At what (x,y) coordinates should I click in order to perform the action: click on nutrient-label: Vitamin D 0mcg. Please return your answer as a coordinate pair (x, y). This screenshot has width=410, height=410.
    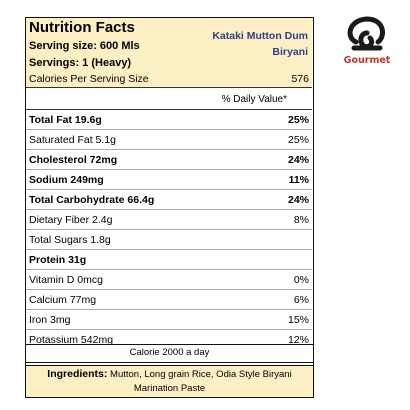
    Looking at the image, I should click on (66, 280).